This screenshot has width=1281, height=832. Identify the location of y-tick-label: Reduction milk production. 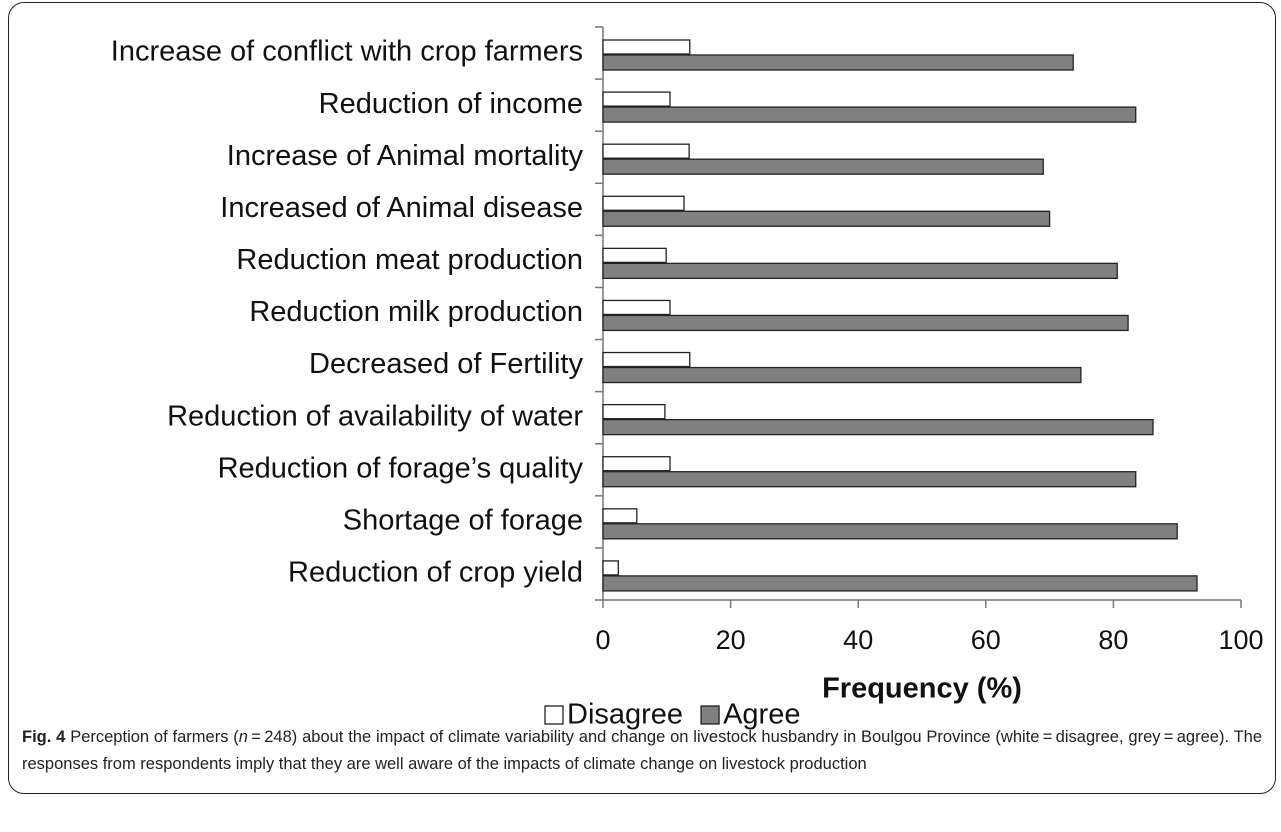
(416, 312).